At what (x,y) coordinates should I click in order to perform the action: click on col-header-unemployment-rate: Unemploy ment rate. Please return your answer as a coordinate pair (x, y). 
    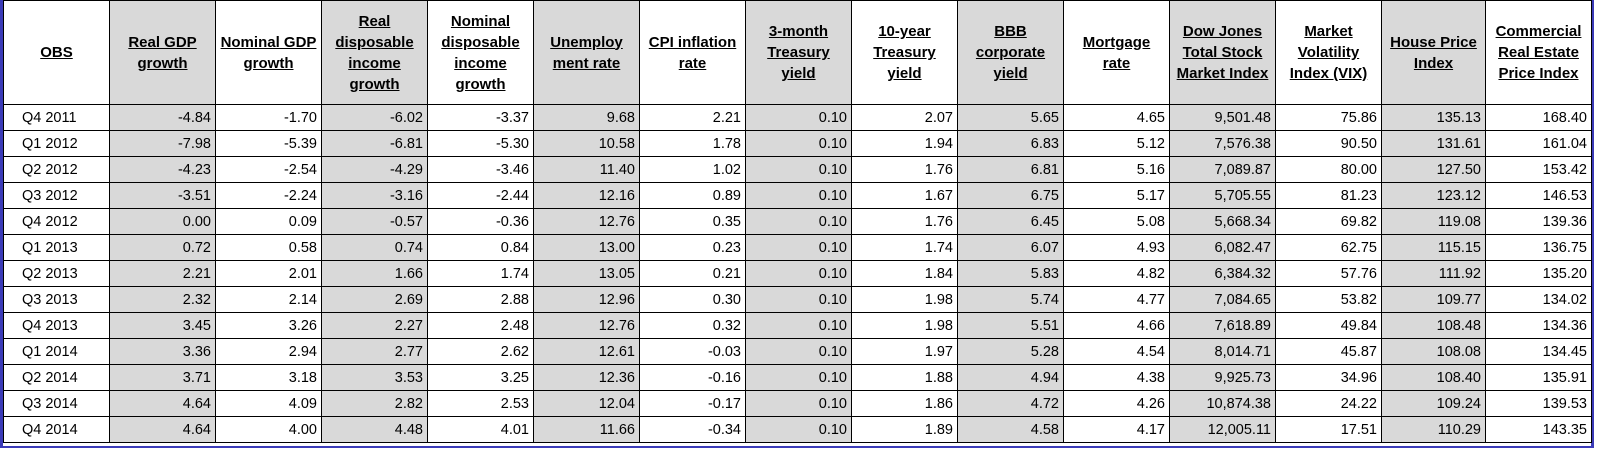
    Looking at the image, I should click on (586, 52).